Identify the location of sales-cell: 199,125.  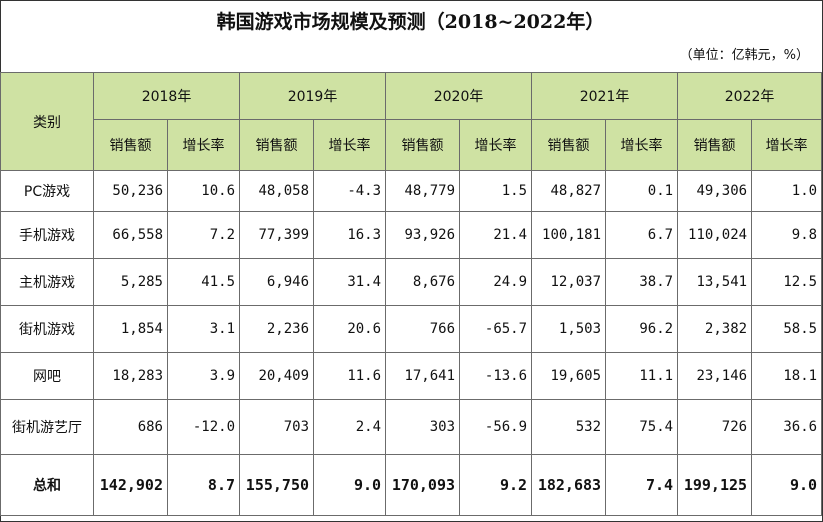
(715, 485).